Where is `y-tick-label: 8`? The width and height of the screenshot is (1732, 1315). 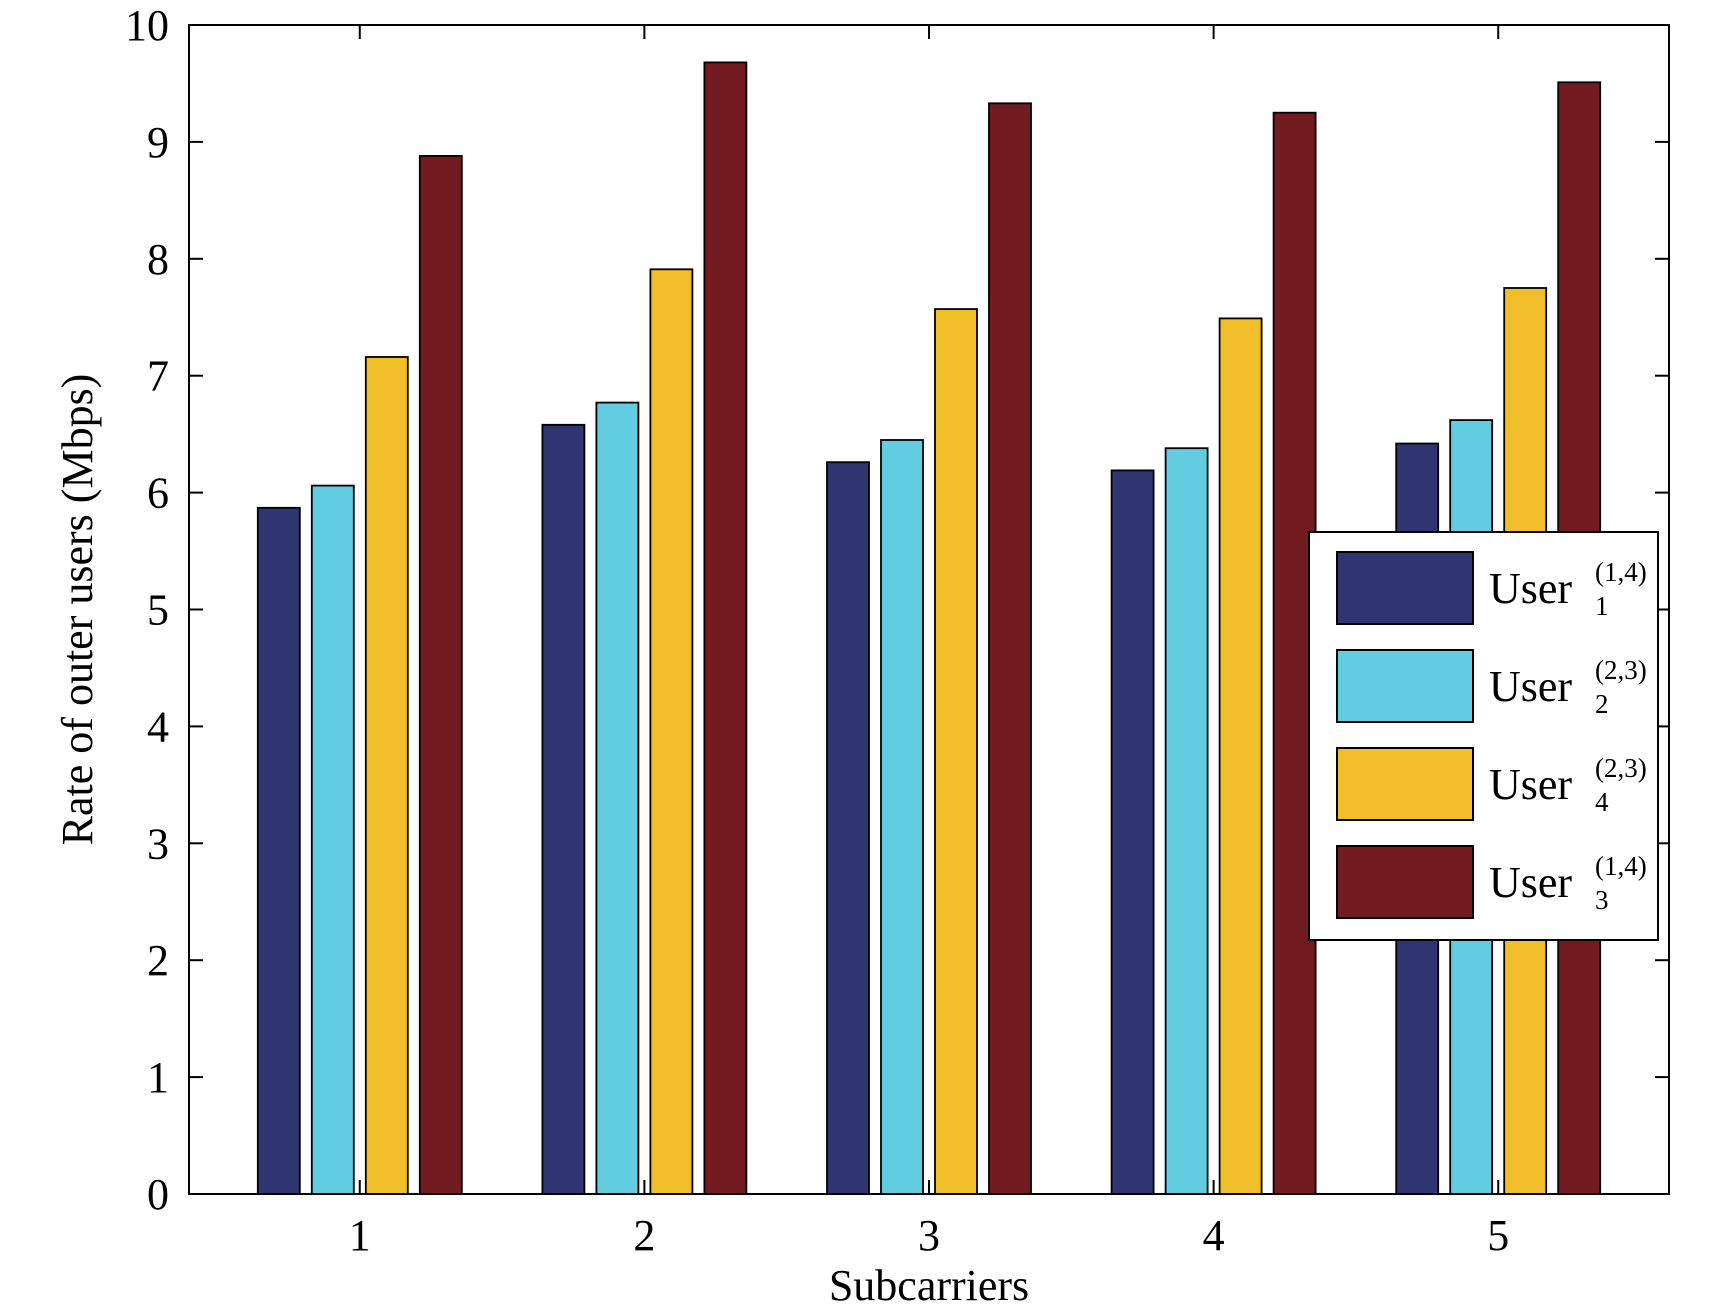 y-tick-label: 8 is located at coordinates (158, 259).